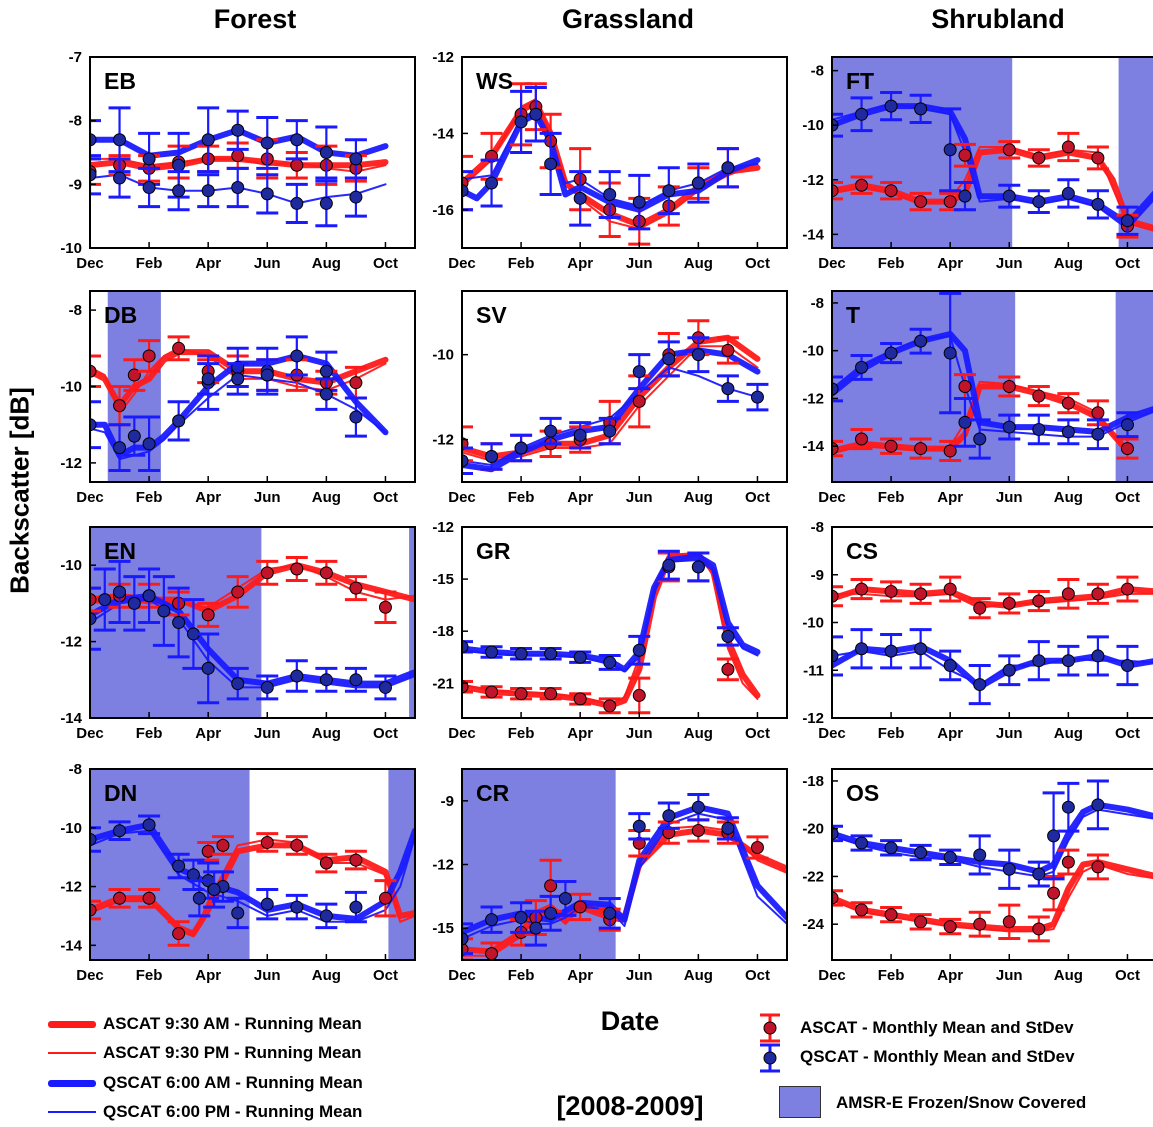 The image size is (1153, 1127). Describe the element at coordinates (610, 630) in the screenshot. I see `panel-gr: GR -12 -15 -18 -21 Dec Feb Apr Jun Aug Oct` at that location.